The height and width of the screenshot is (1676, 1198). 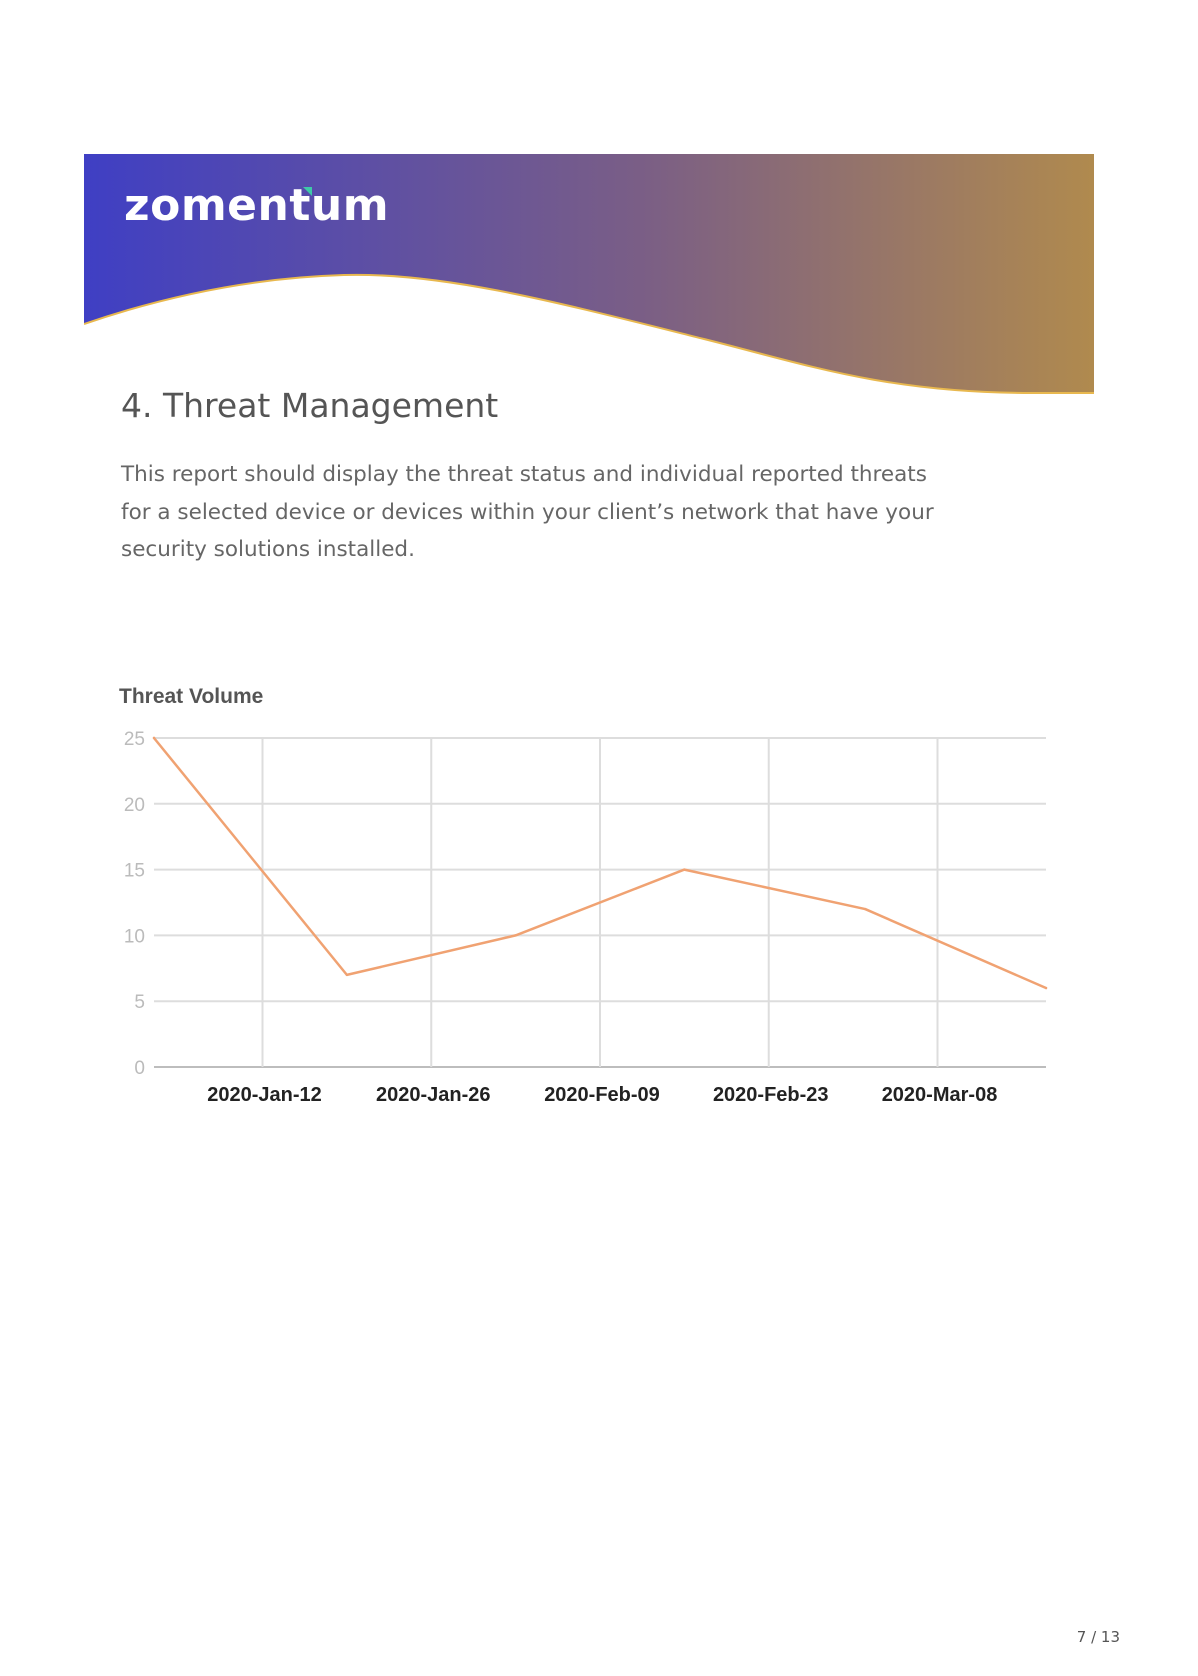 What do you see at coordinates (589, 333) in the screenshot?
I see `banner-wave-line` at bounding box center [589, 333].